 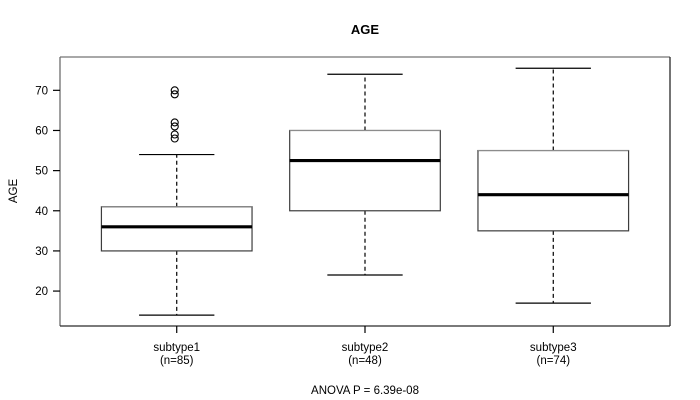 I want to click on y-tick-label: 60, so click(x=41, y=131).